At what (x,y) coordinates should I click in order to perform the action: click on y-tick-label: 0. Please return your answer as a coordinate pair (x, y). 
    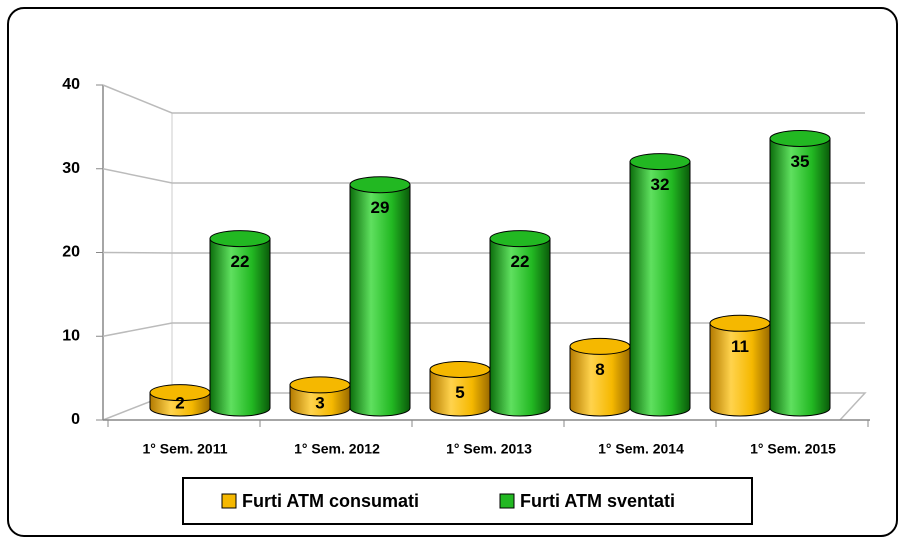
    Looking at the image, I should click on (75, 419).